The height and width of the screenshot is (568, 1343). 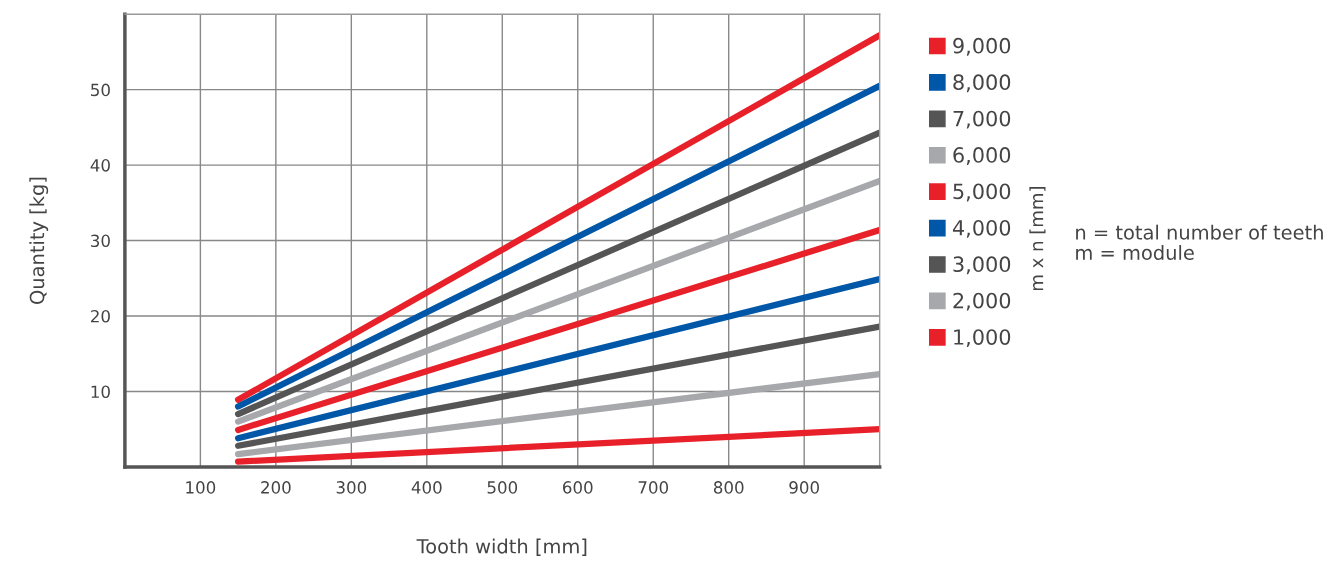 I want to click on x-tick-label: 300, so click(x=351, y=487).